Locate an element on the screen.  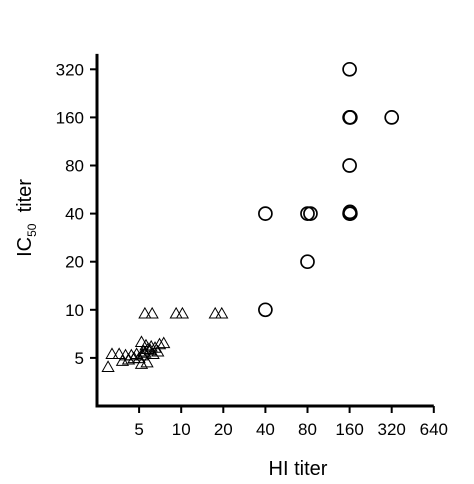
x-axis-title: HI titer is located at coordinates (298, 469).